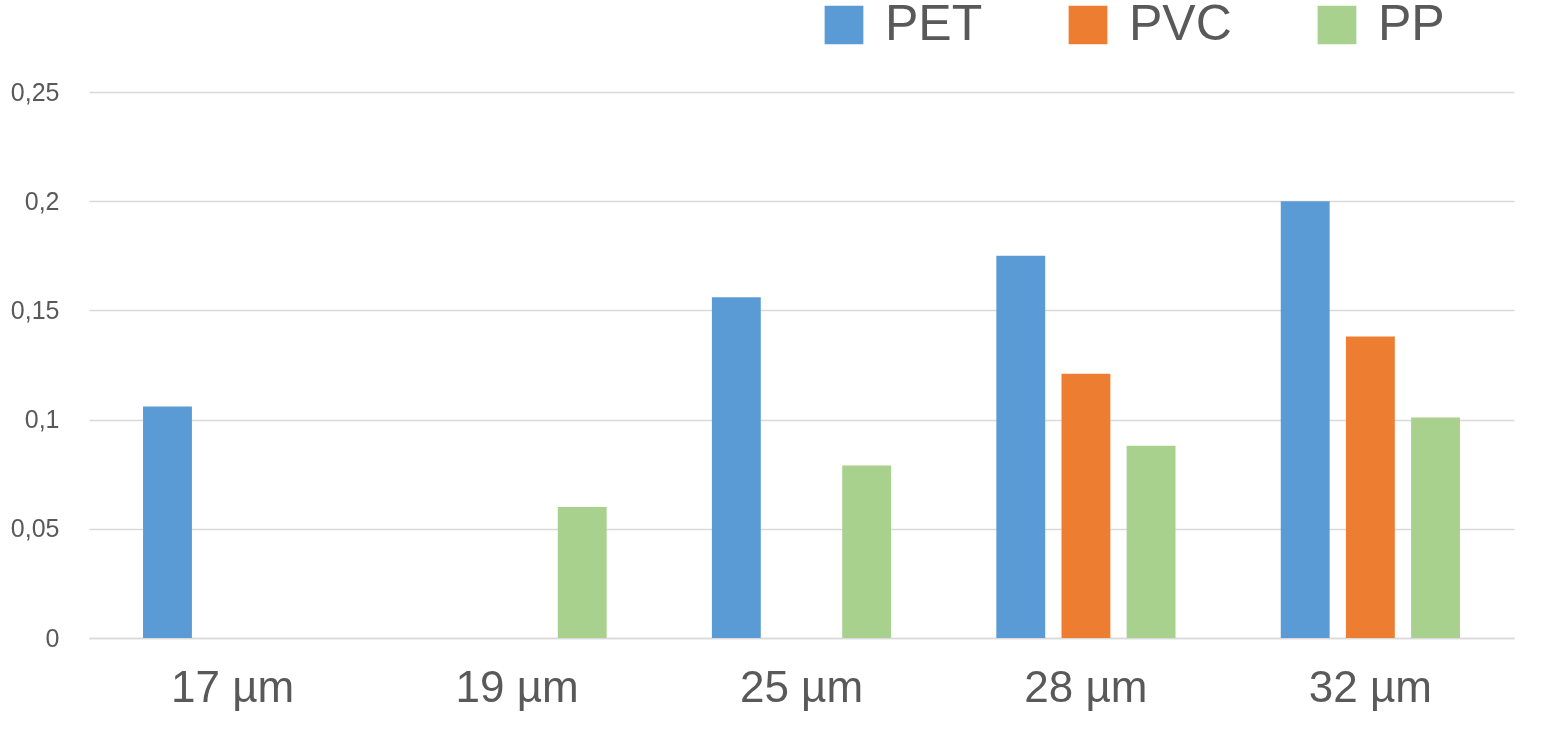 This screenshot has height=749, width=1552. I want to click on legend-label: PET, so click(934, 25).